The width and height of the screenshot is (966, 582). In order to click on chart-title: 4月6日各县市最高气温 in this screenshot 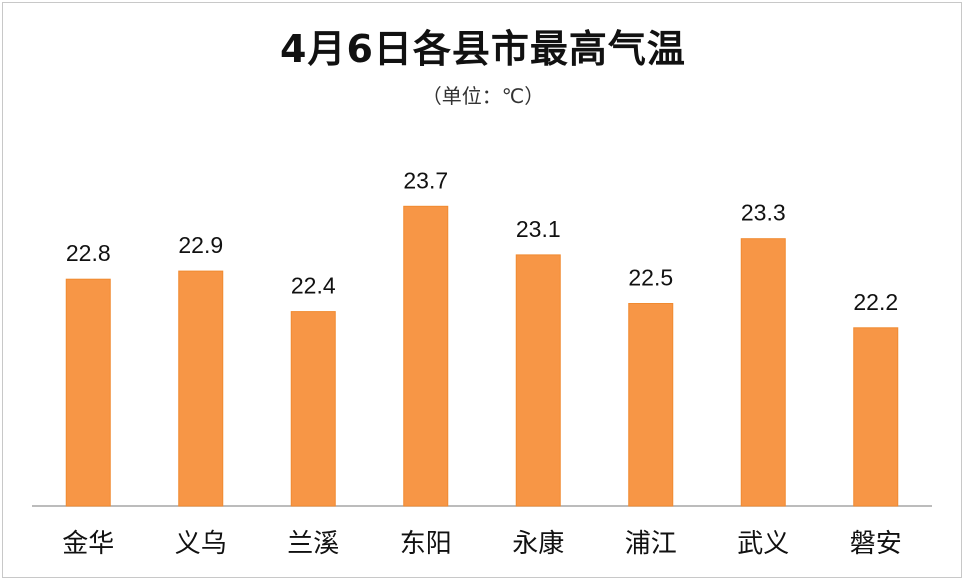, I will do `click(483, 49)`.